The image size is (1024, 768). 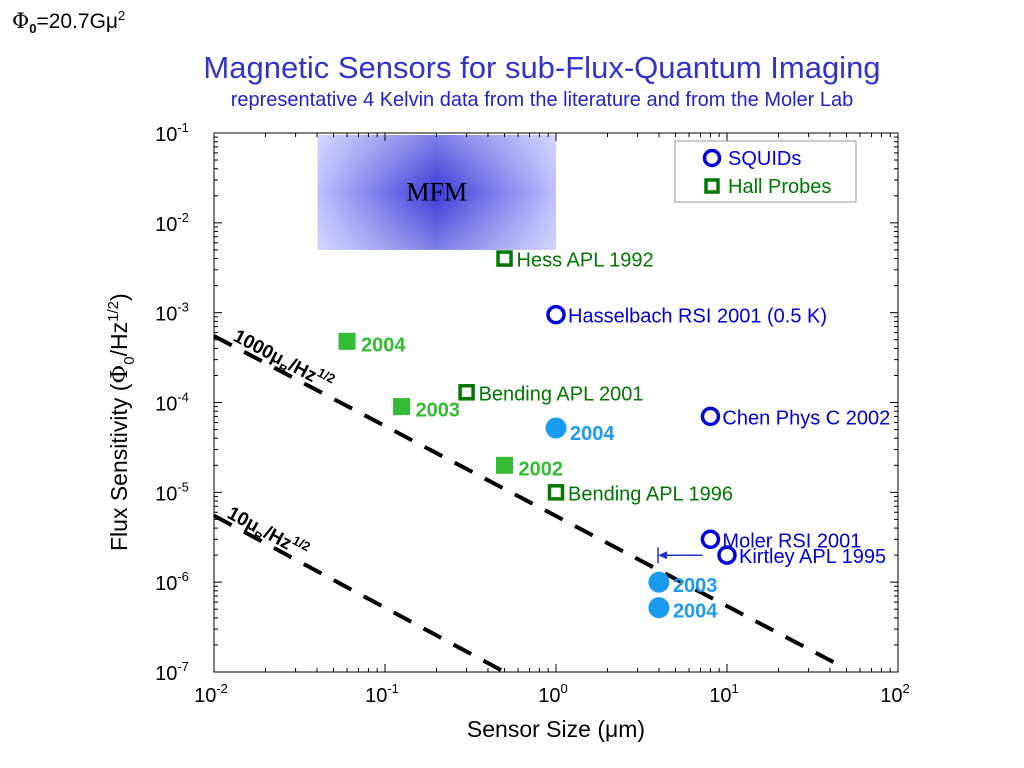 I want to click on data-label: Bending APL 1996, so click(x=650, y=494).